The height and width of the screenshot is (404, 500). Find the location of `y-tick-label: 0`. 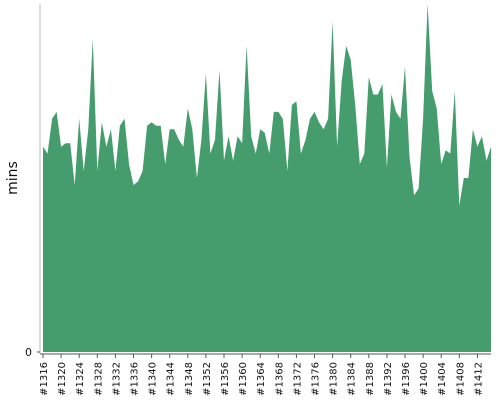

y-tick-label: 0 is located at coordinates (28, 352).